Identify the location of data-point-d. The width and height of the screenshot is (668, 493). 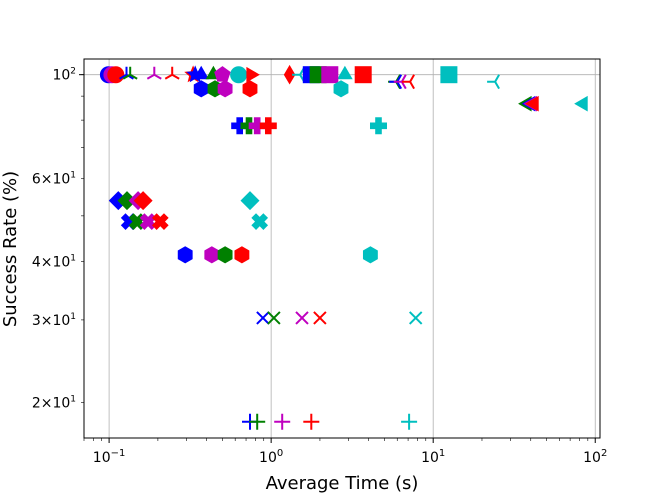
(289, 74).